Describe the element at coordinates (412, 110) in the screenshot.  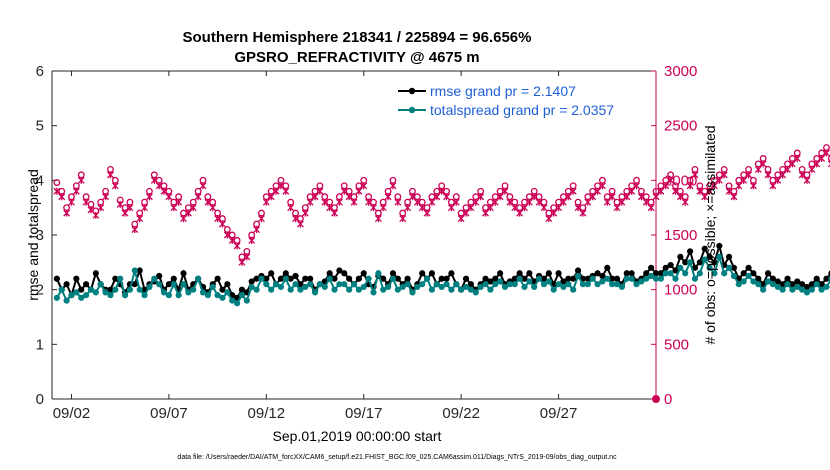
I see `legend-totalspread-marker` at that location.